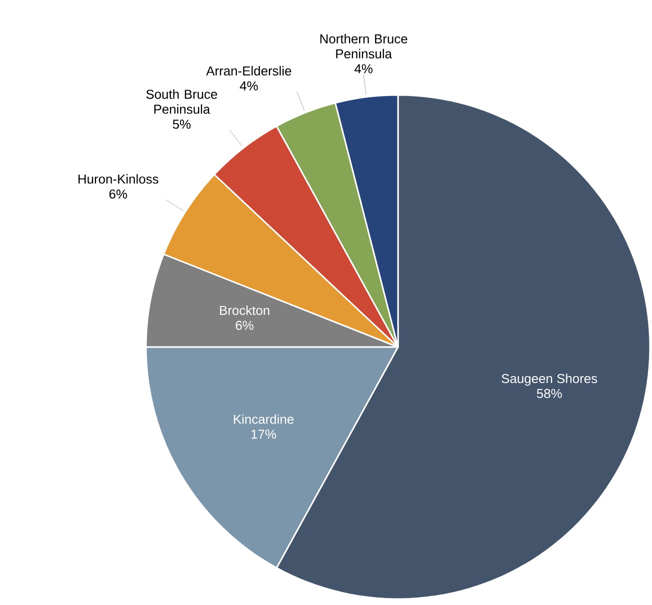 Image resolution: width=652 pixels, height=605 pixels. Describe the element at coordinates (245, 310) in the screenshot. I see `slice-label: Brockton` at that location.